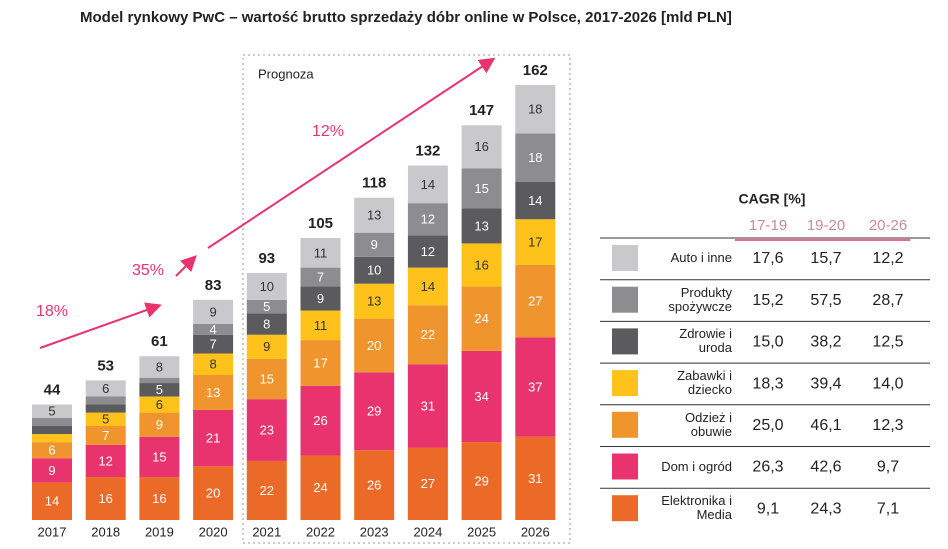 The width and height of the screenshot is (948, 549). What do you see at coordinates (266, 531) in the screenshot?
I see `x-tick-label: 2021` at bounding box center [266, 531].